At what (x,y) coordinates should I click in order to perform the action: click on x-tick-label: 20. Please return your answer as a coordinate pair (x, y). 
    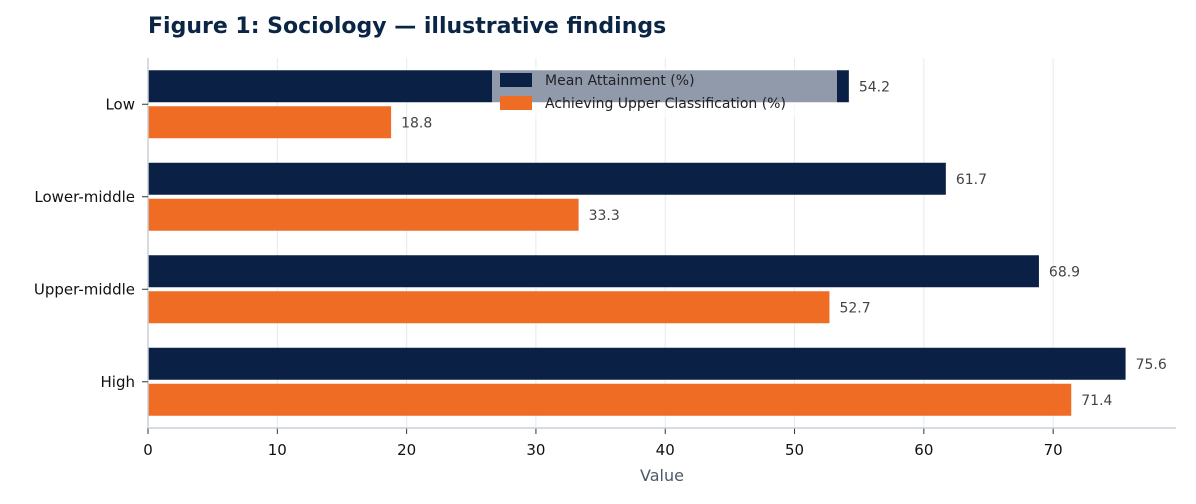
    Looking at the image, I should click on (406, 450).